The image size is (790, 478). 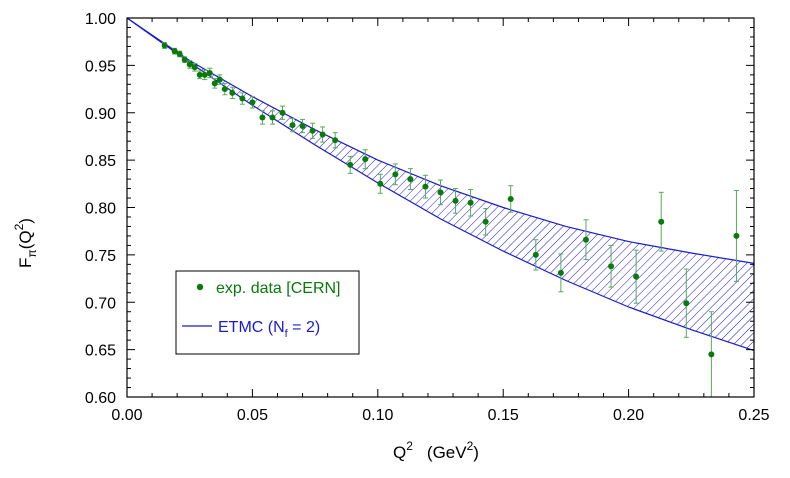 What do you see at coordinates (100, 19) in the screenshot?
I see `y-tick-label: 1.00` at bounding box center [100, 19].